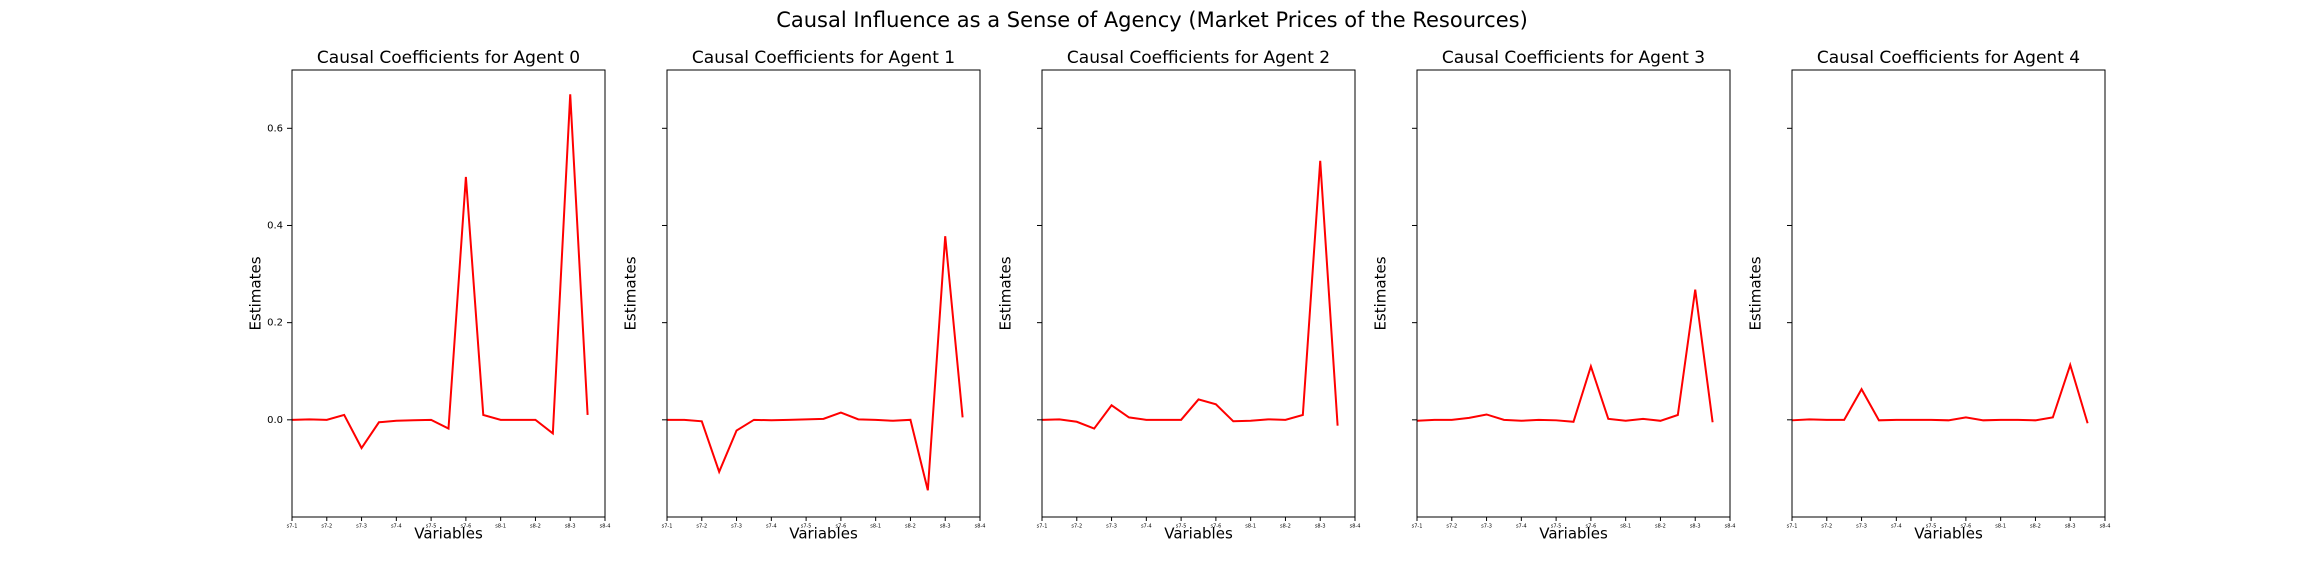  Describe the element at coordinates (1948, 58) in the screenshot. I see `subplot-title: Causal Coefficients for Agent 4` at that location.